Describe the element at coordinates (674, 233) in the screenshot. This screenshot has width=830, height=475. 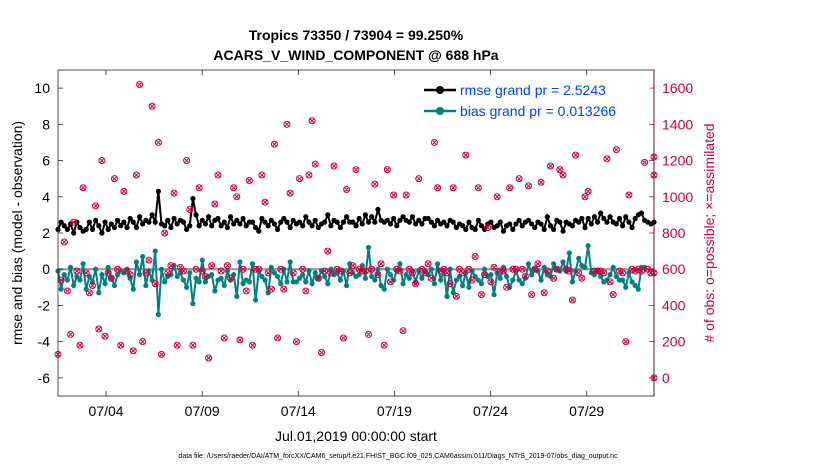
I see `y-tick-label-right: 800` at that location.